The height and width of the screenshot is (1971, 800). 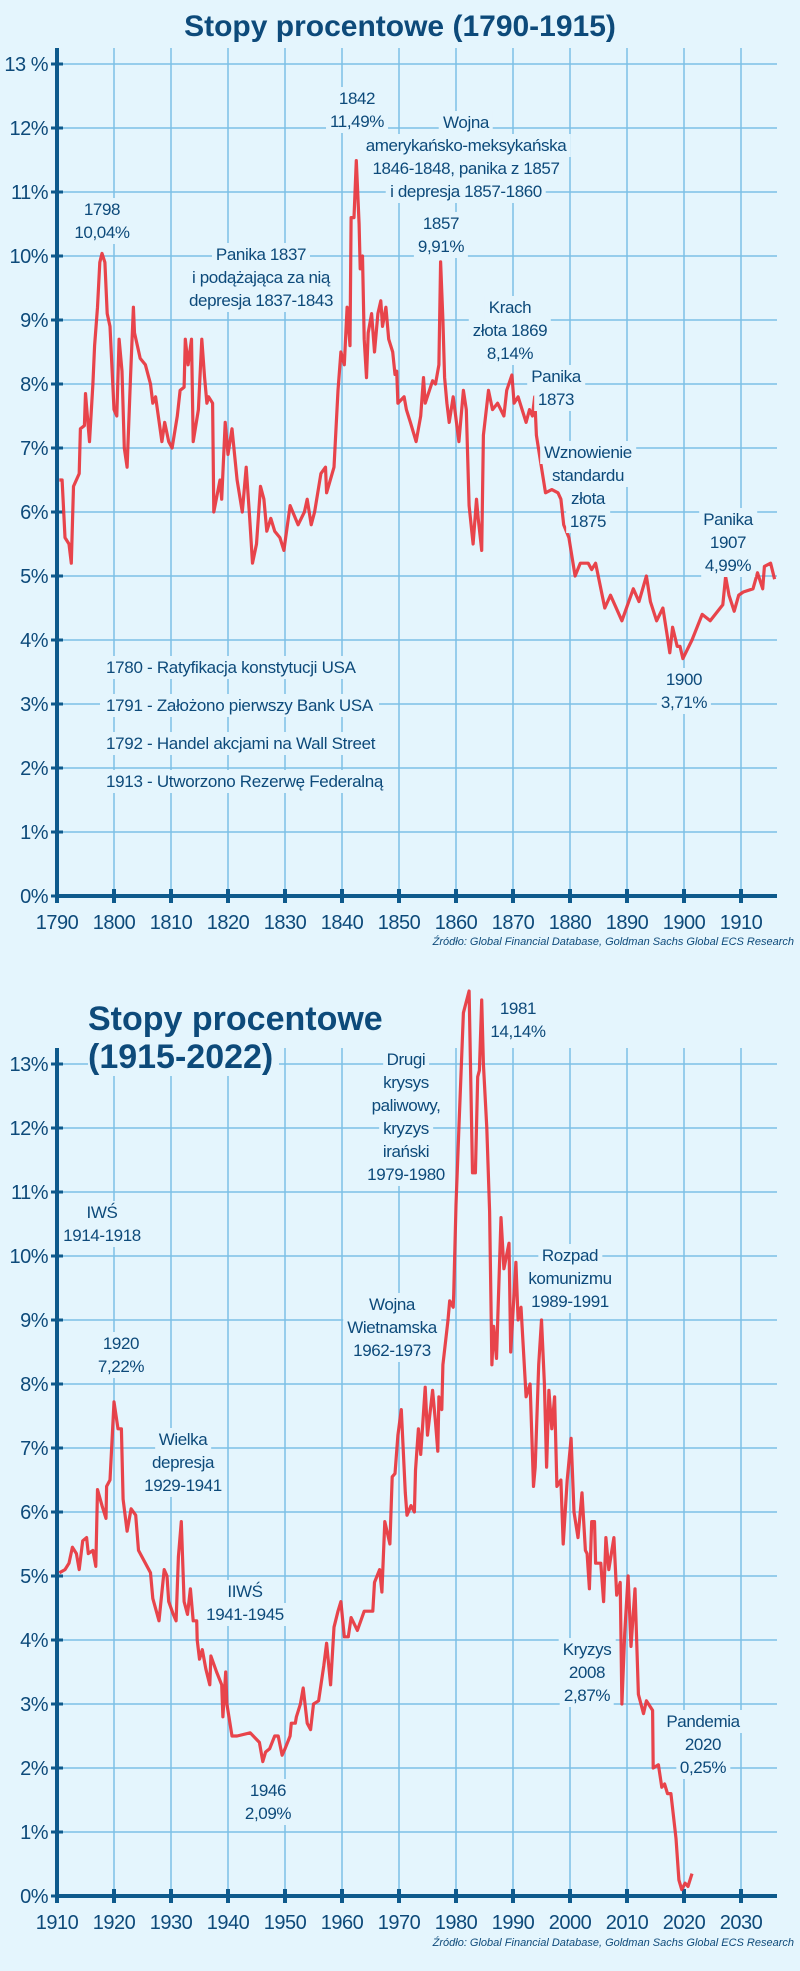 I want to click on annotation-line: 11,49%, so click(x=357, y=121).